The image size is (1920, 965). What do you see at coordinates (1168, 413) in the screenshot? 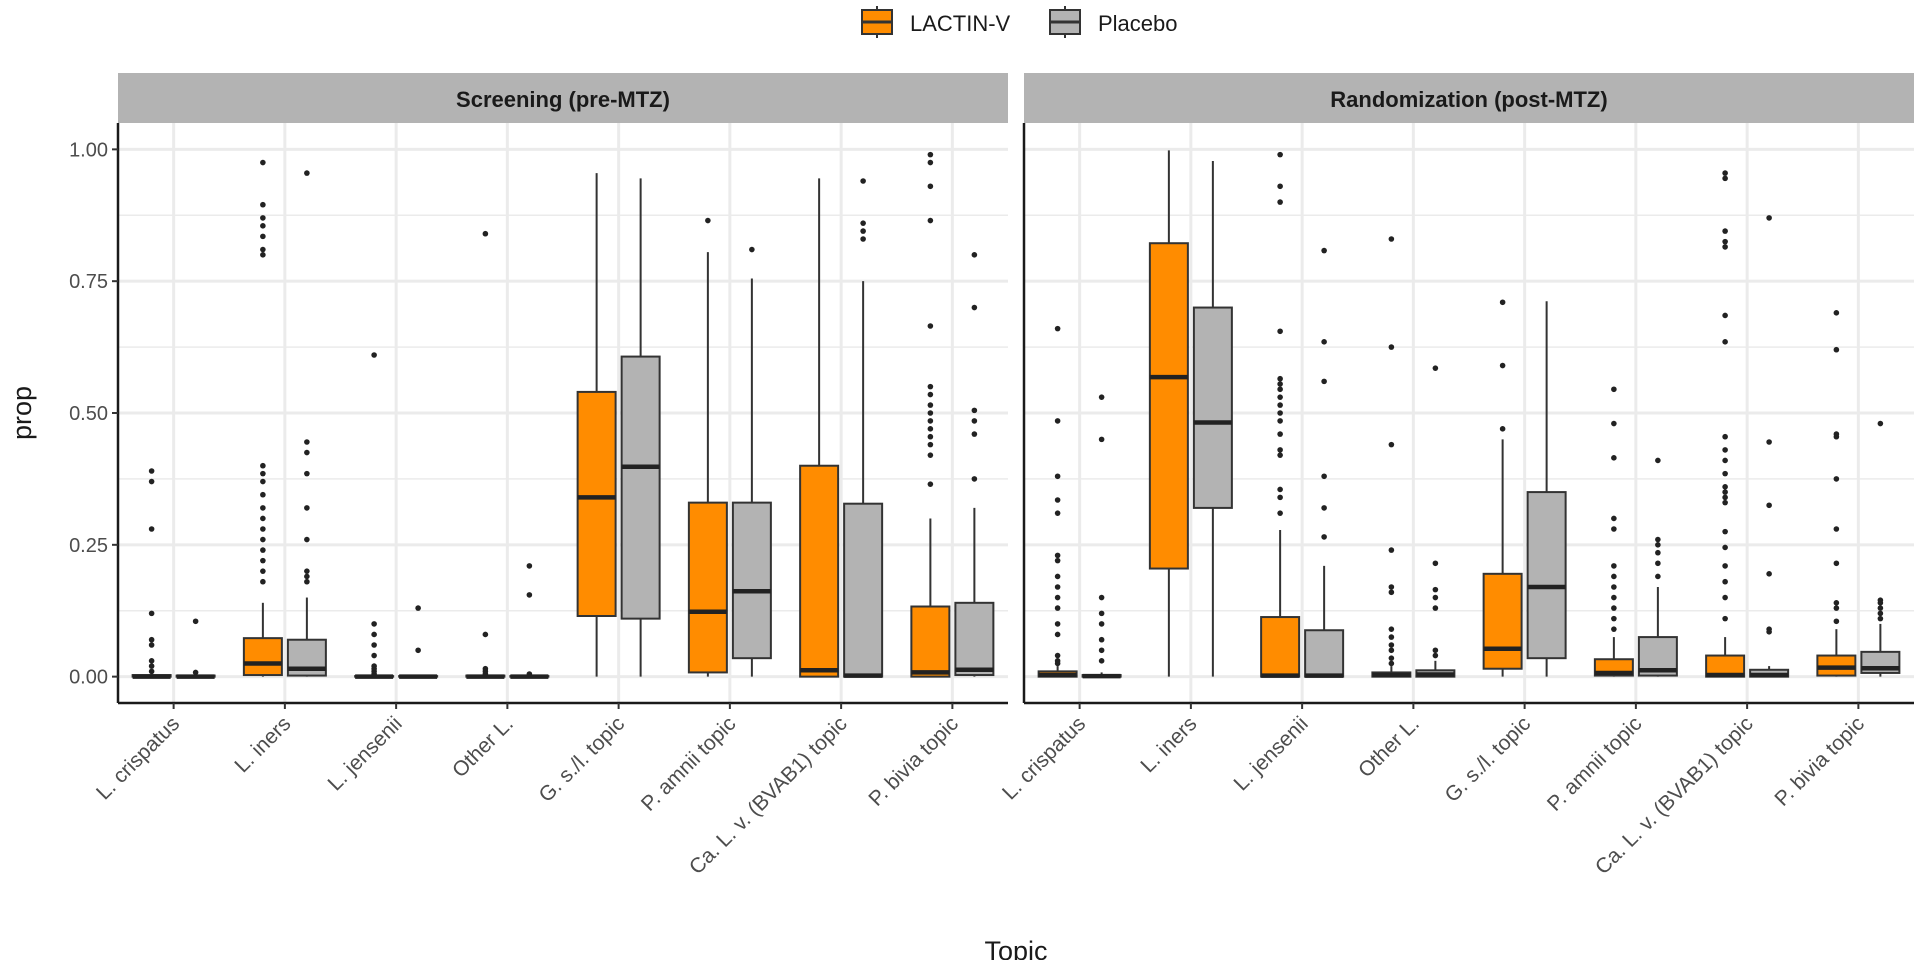
I see `box-lactin-v-l-iners` at bounding box center [1168, 413].